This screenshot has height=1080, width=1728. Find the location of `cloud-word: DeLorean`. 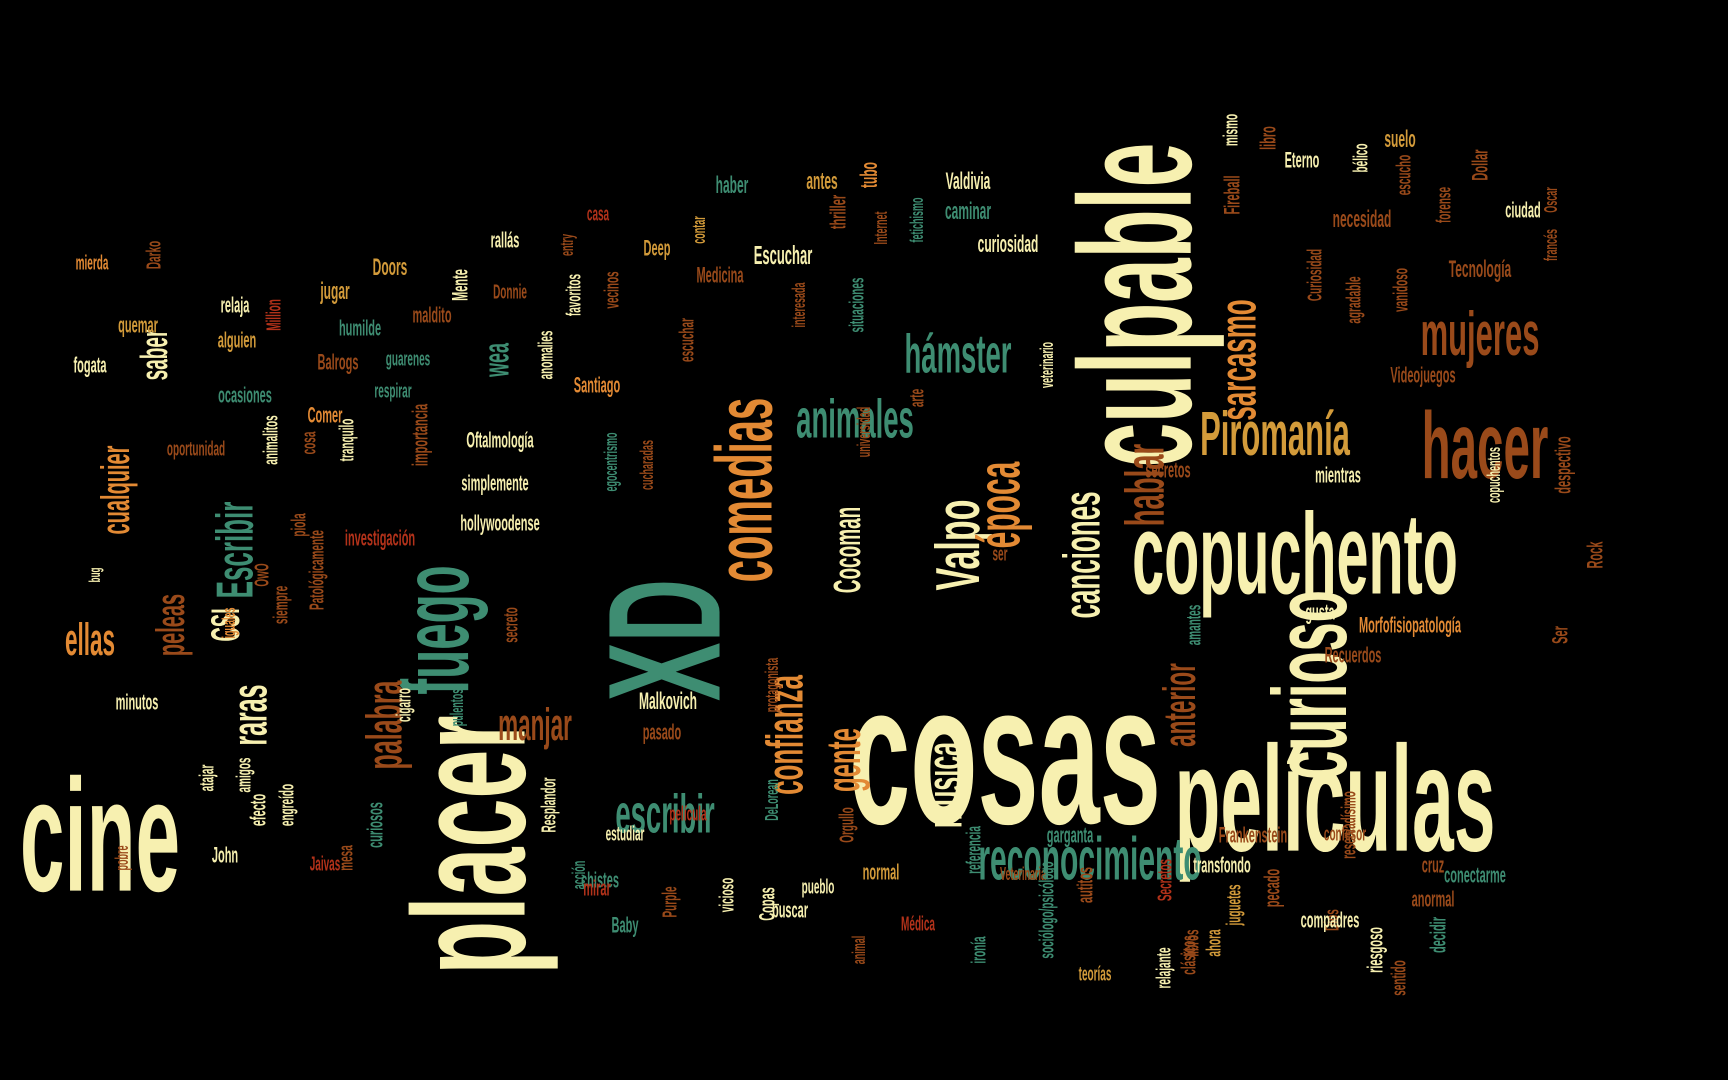

cloud-word: DeLorean is located at coordinates (773, 799).